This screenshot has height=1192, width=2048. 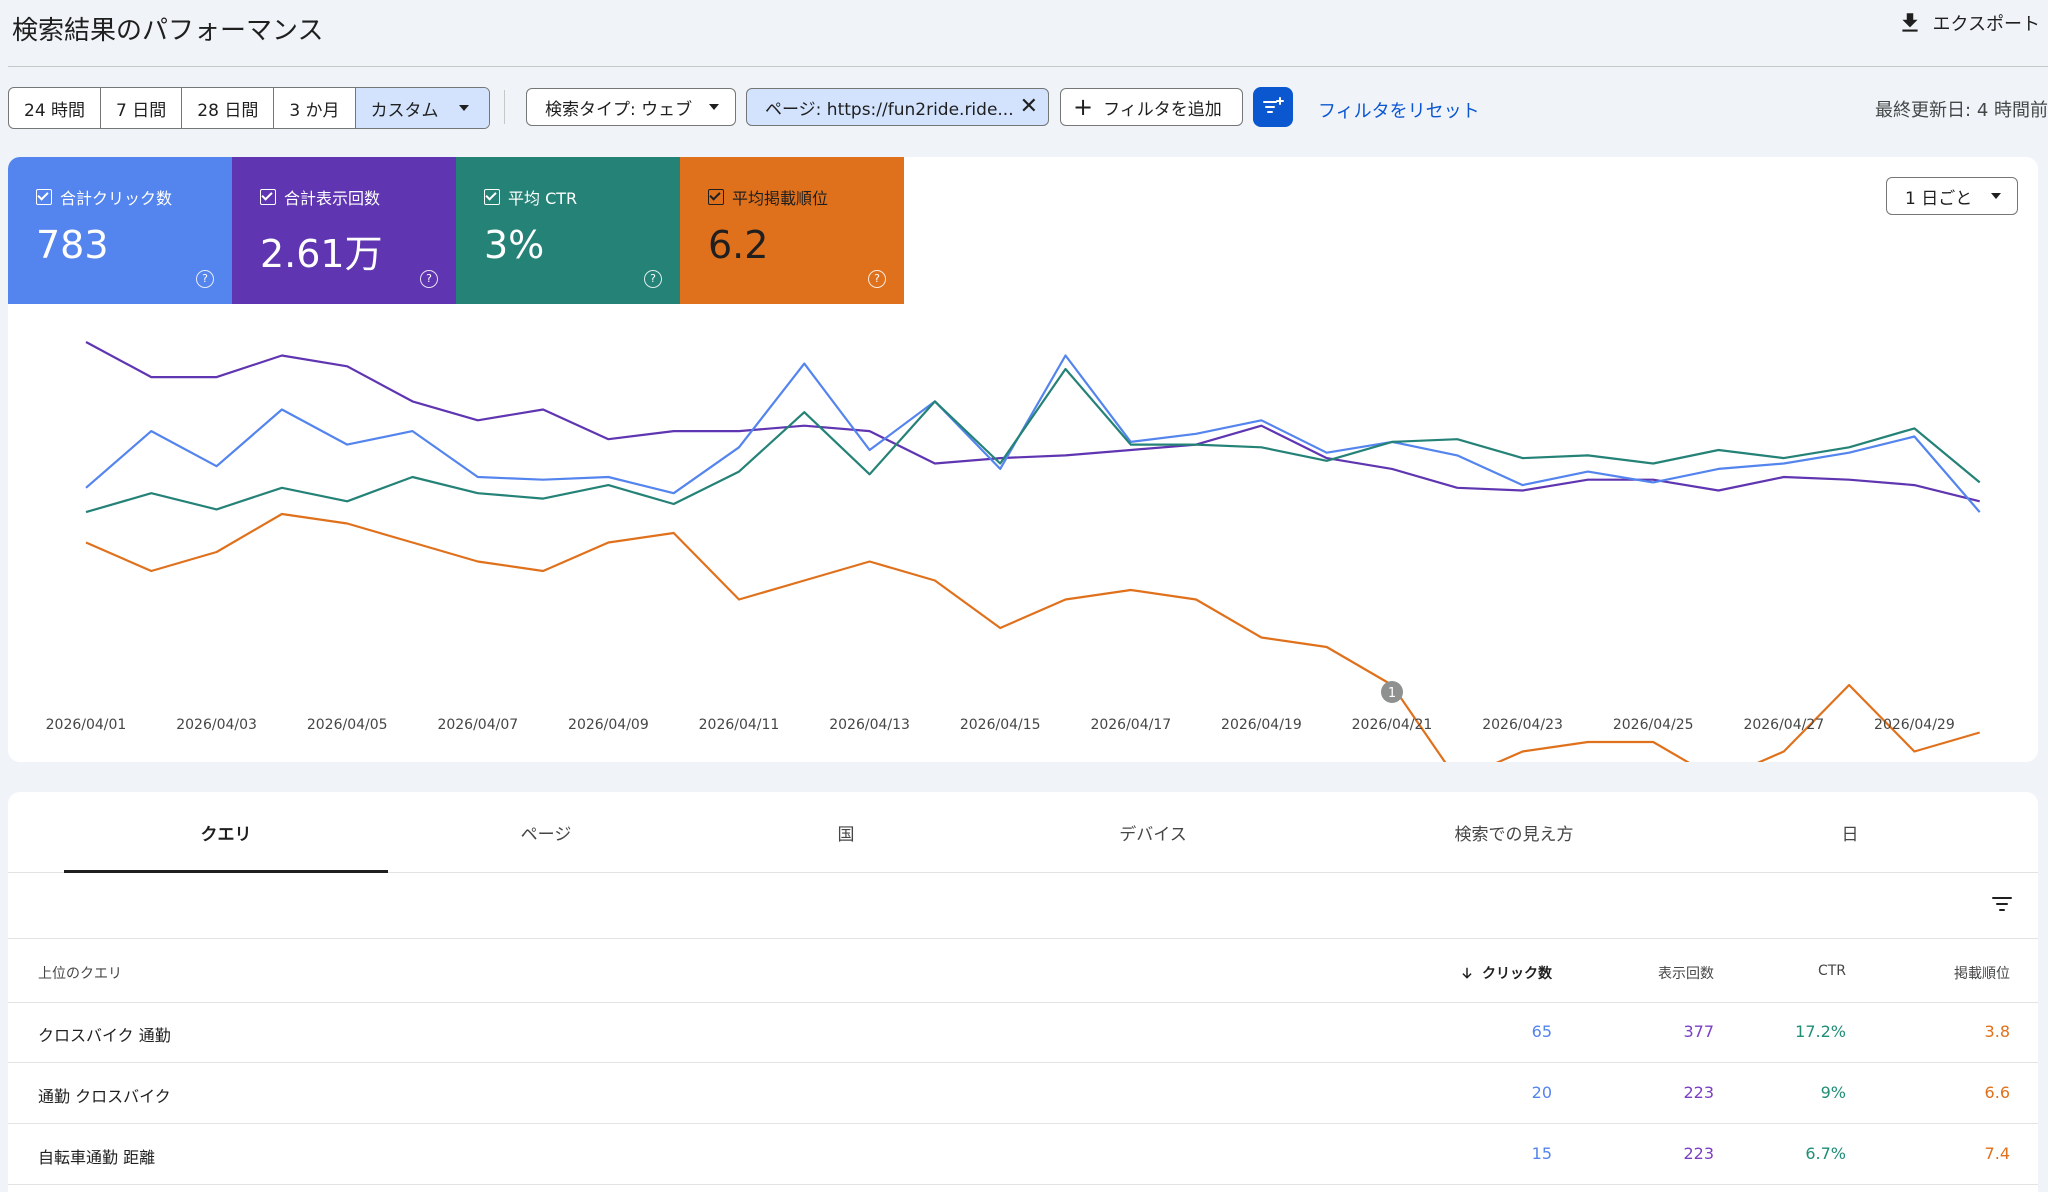 What do you see at coordinates (104, 1096) in the screenshot?
I see `query-cell: 通勤 クロスバイク` at bounding box center [104, 1096].